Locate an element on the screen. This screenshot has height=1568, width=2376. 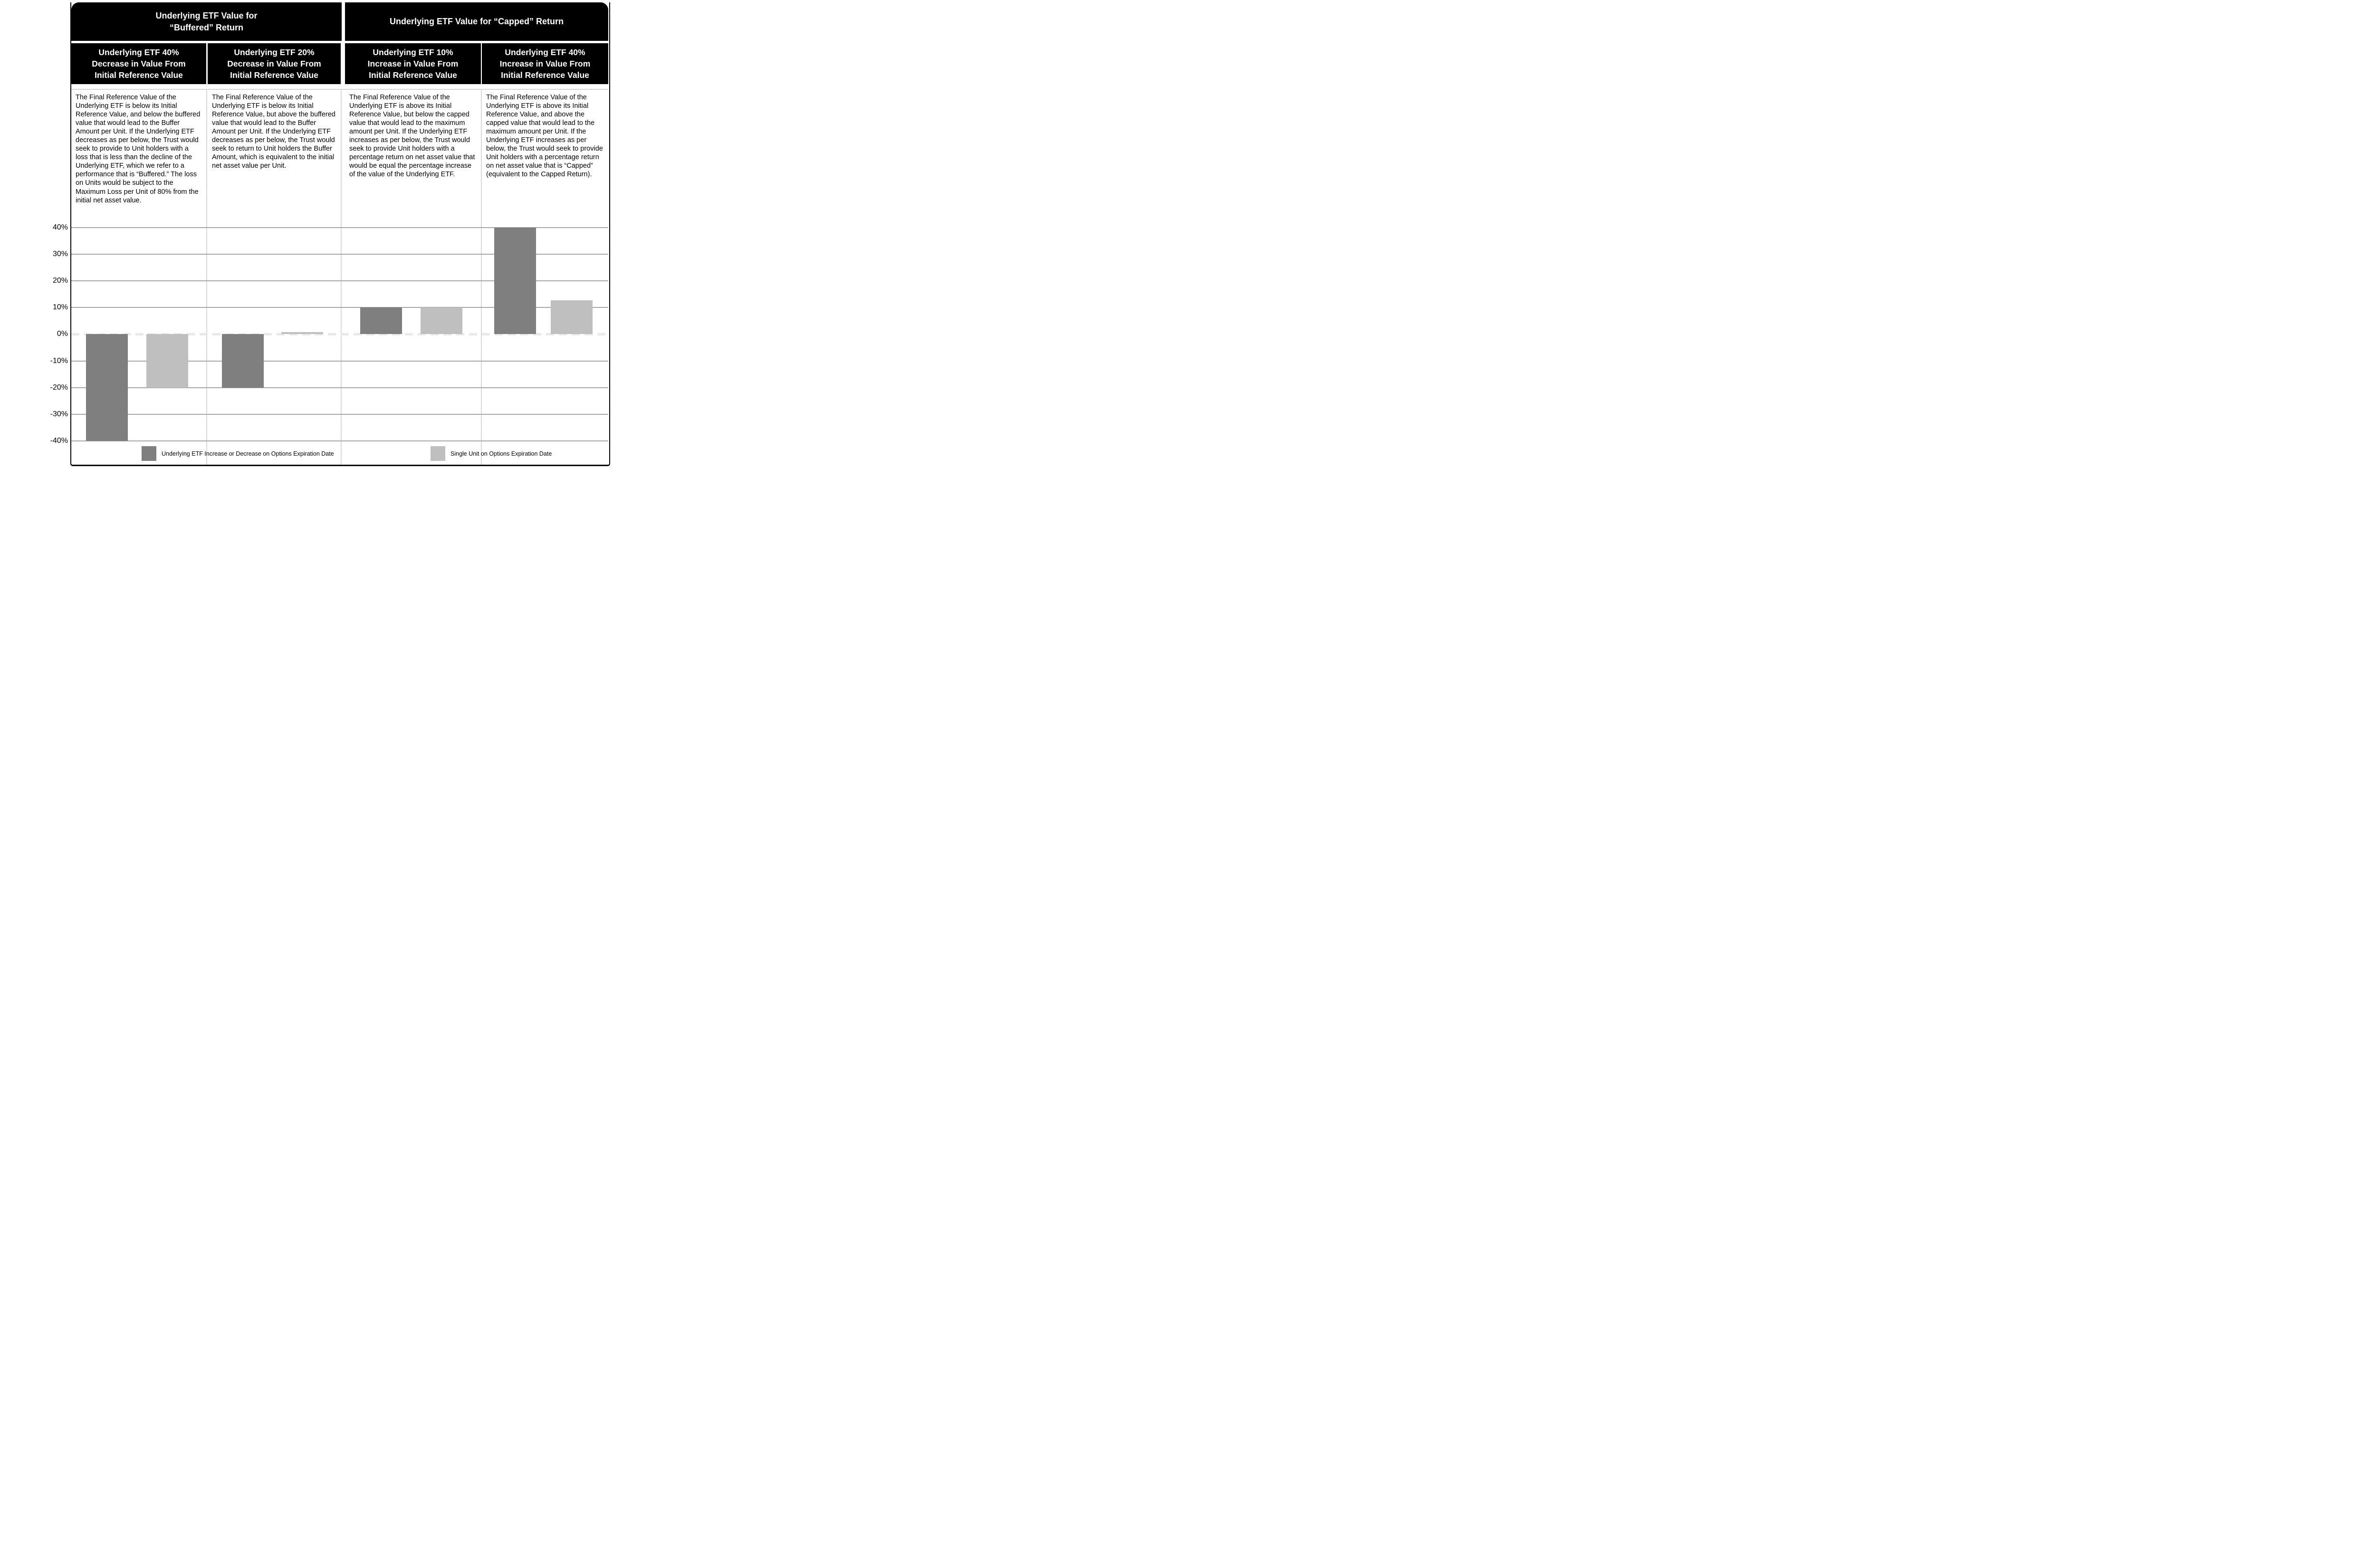
y-axis-tick-label: -10% is located at coordinates (59, 361).